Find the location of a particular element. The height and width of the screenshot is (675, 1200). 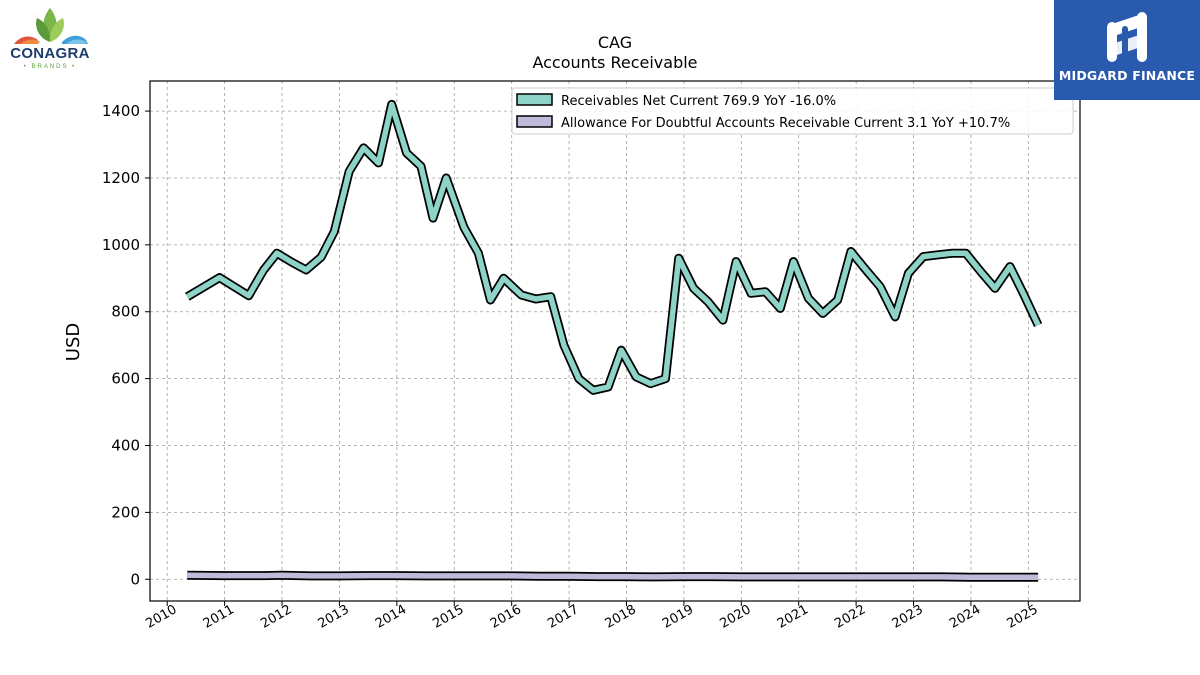

y-tick-label: 400 is located at coordinates (125, 446).